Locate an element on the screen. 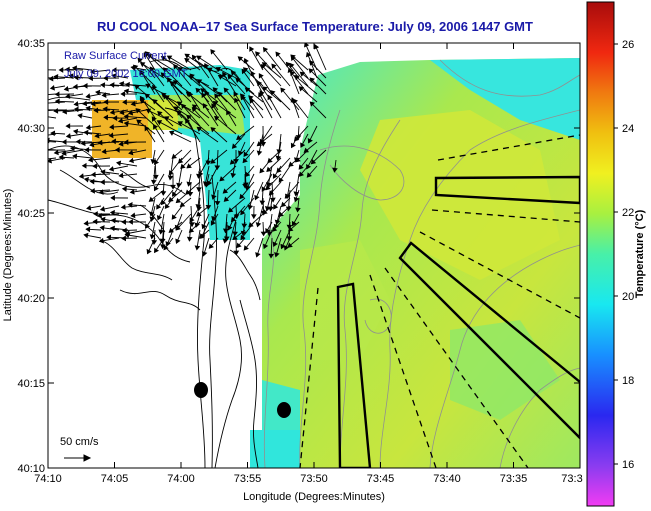 The width and height of the screenshot is (651, 511). scale-label: 50 cm/s is located at coordinates (79, 442).